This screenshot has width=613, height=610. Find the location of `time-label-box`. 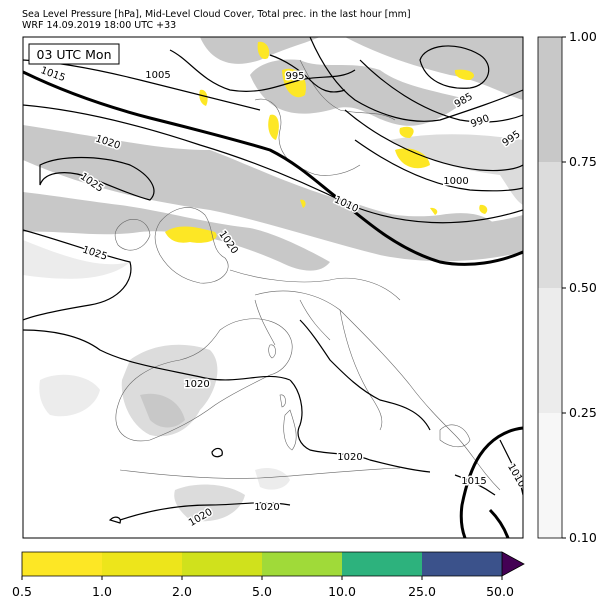

time-label-box is located at coordinates (74, 54).